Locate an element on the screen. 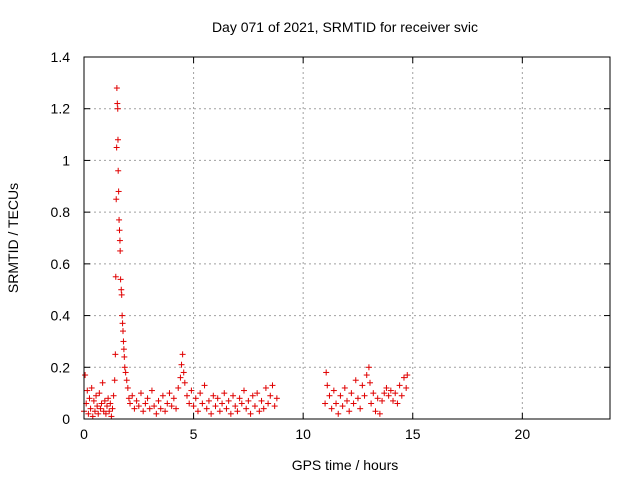 The image size is (640, 480). x-tick-label: 5 is located at coordinates (194, 434).